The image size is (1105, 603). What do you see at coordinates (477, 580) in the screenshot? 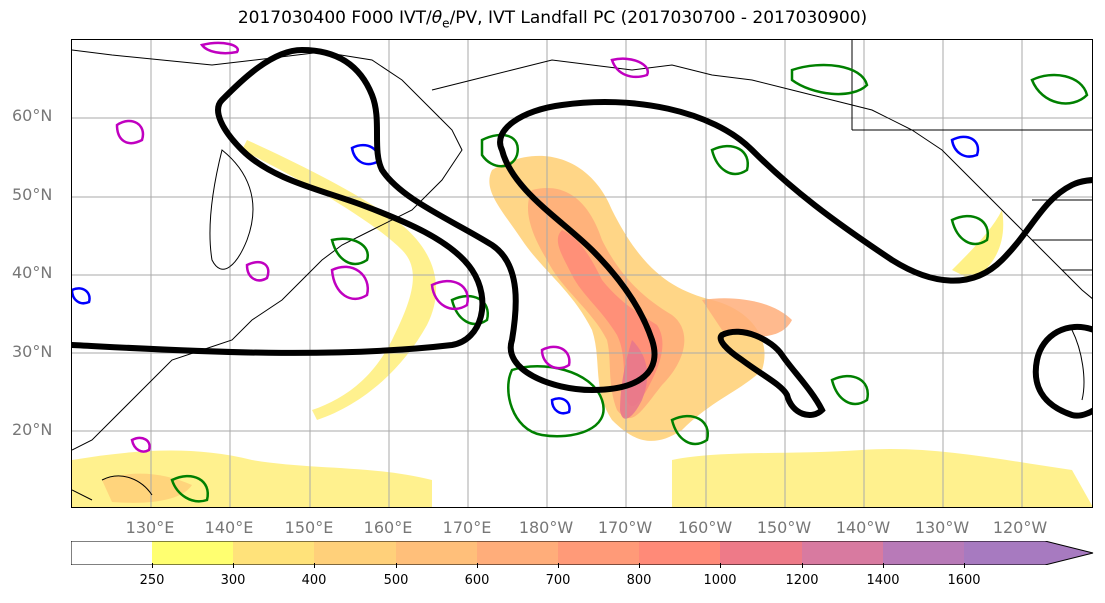
I see `cbar-tick-600: 600` at bounding box center [477, 580].